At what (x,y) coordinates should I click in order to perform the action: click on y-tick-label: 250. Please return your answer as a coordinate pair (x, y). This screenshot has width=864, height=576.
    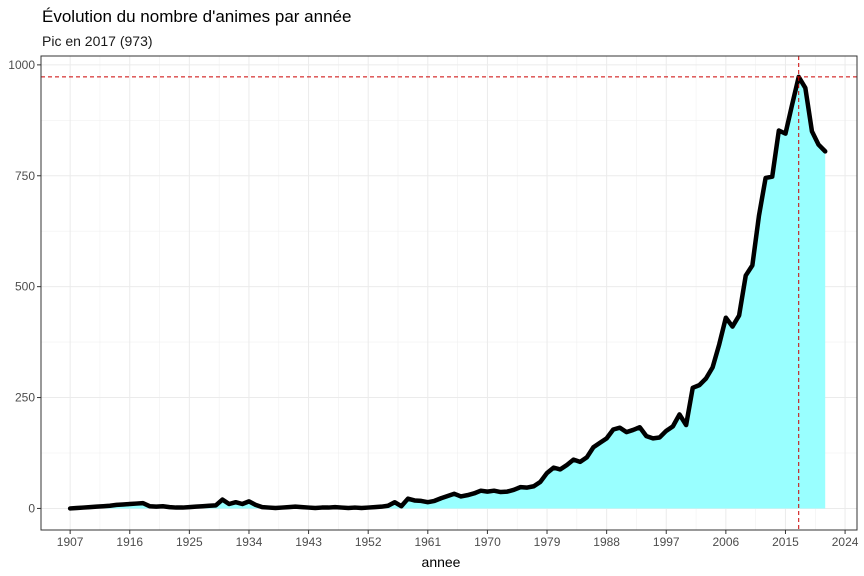
    Looking at the image, I should click on (25, 398).